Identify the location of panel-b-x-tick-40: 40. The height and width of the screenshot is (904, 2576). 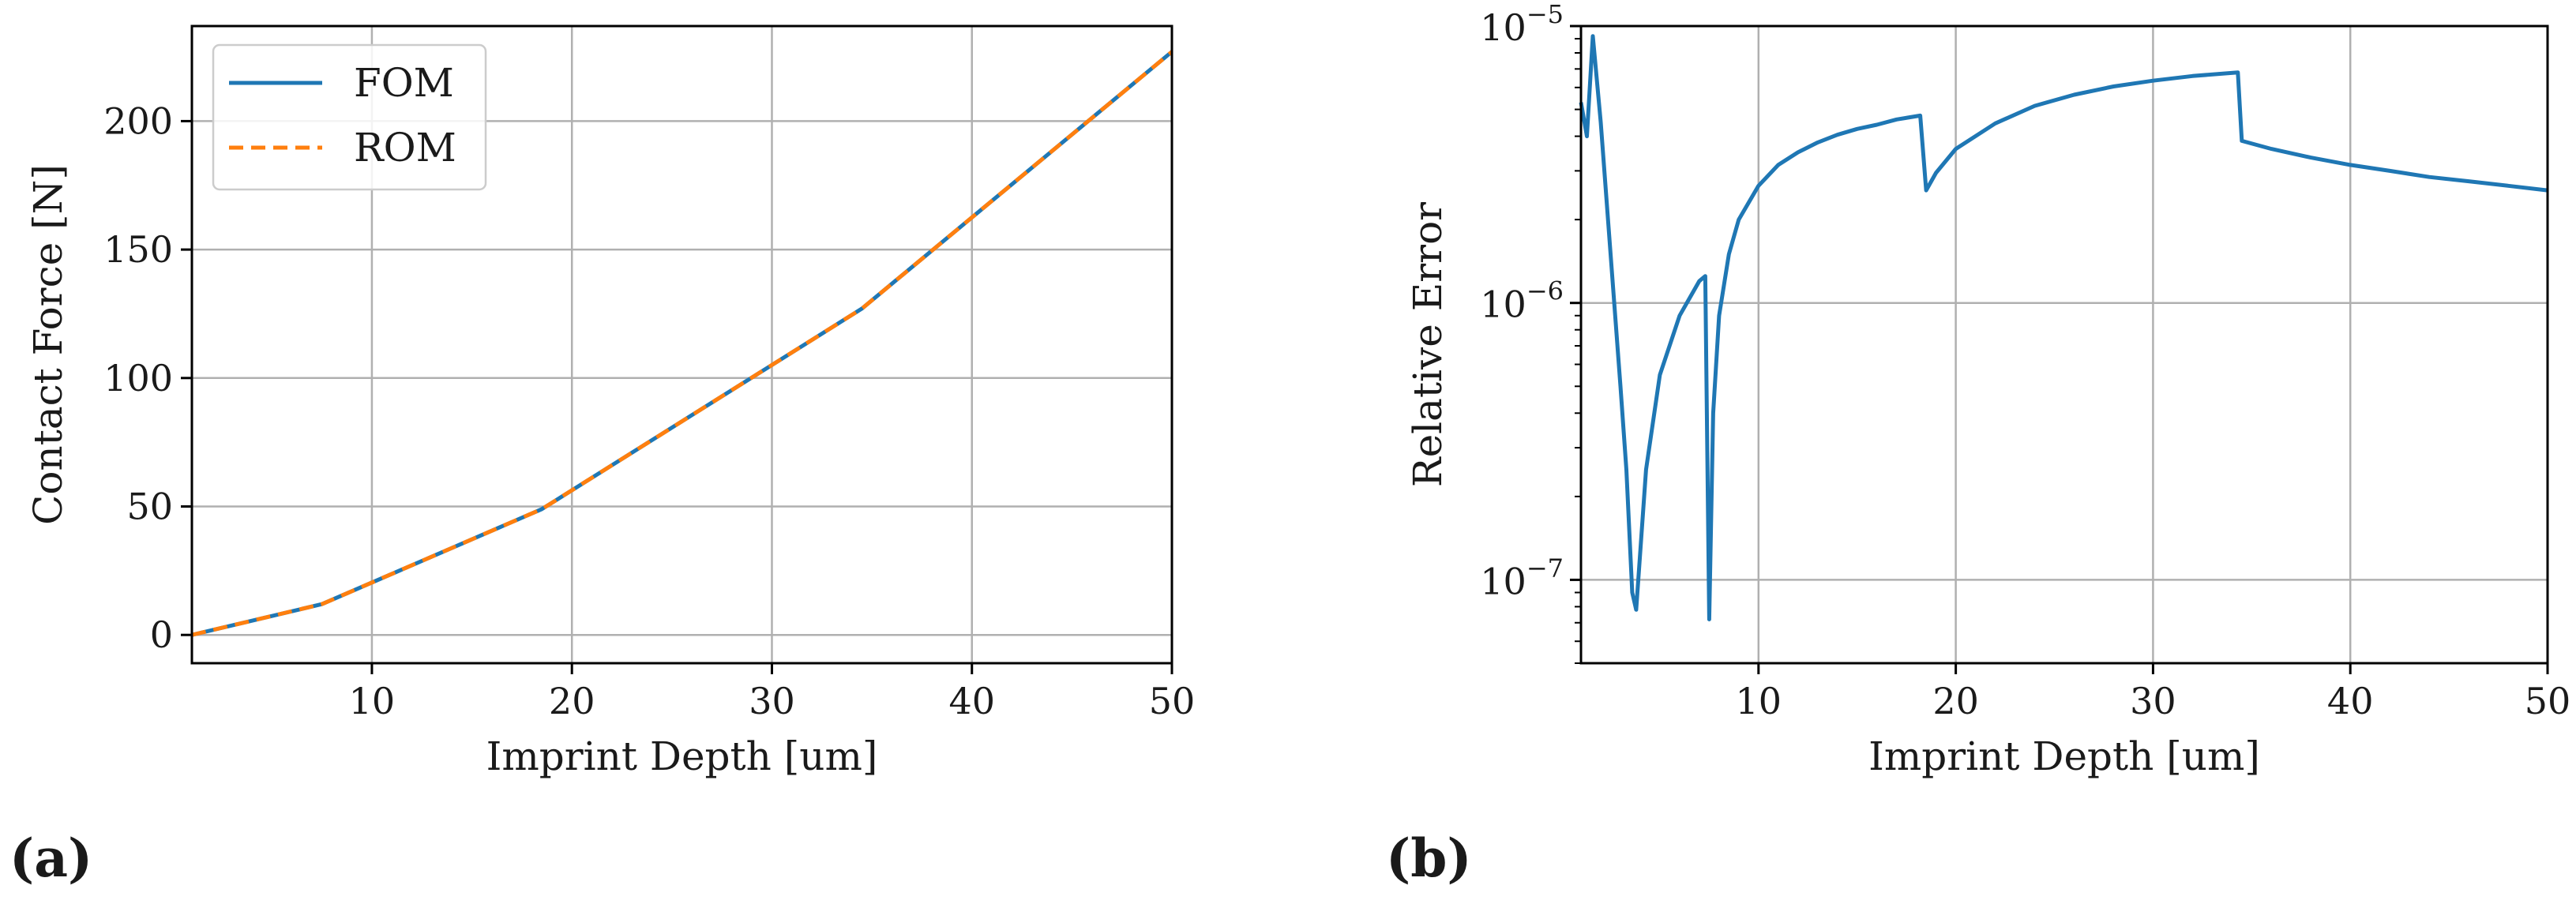
(2350, 701).